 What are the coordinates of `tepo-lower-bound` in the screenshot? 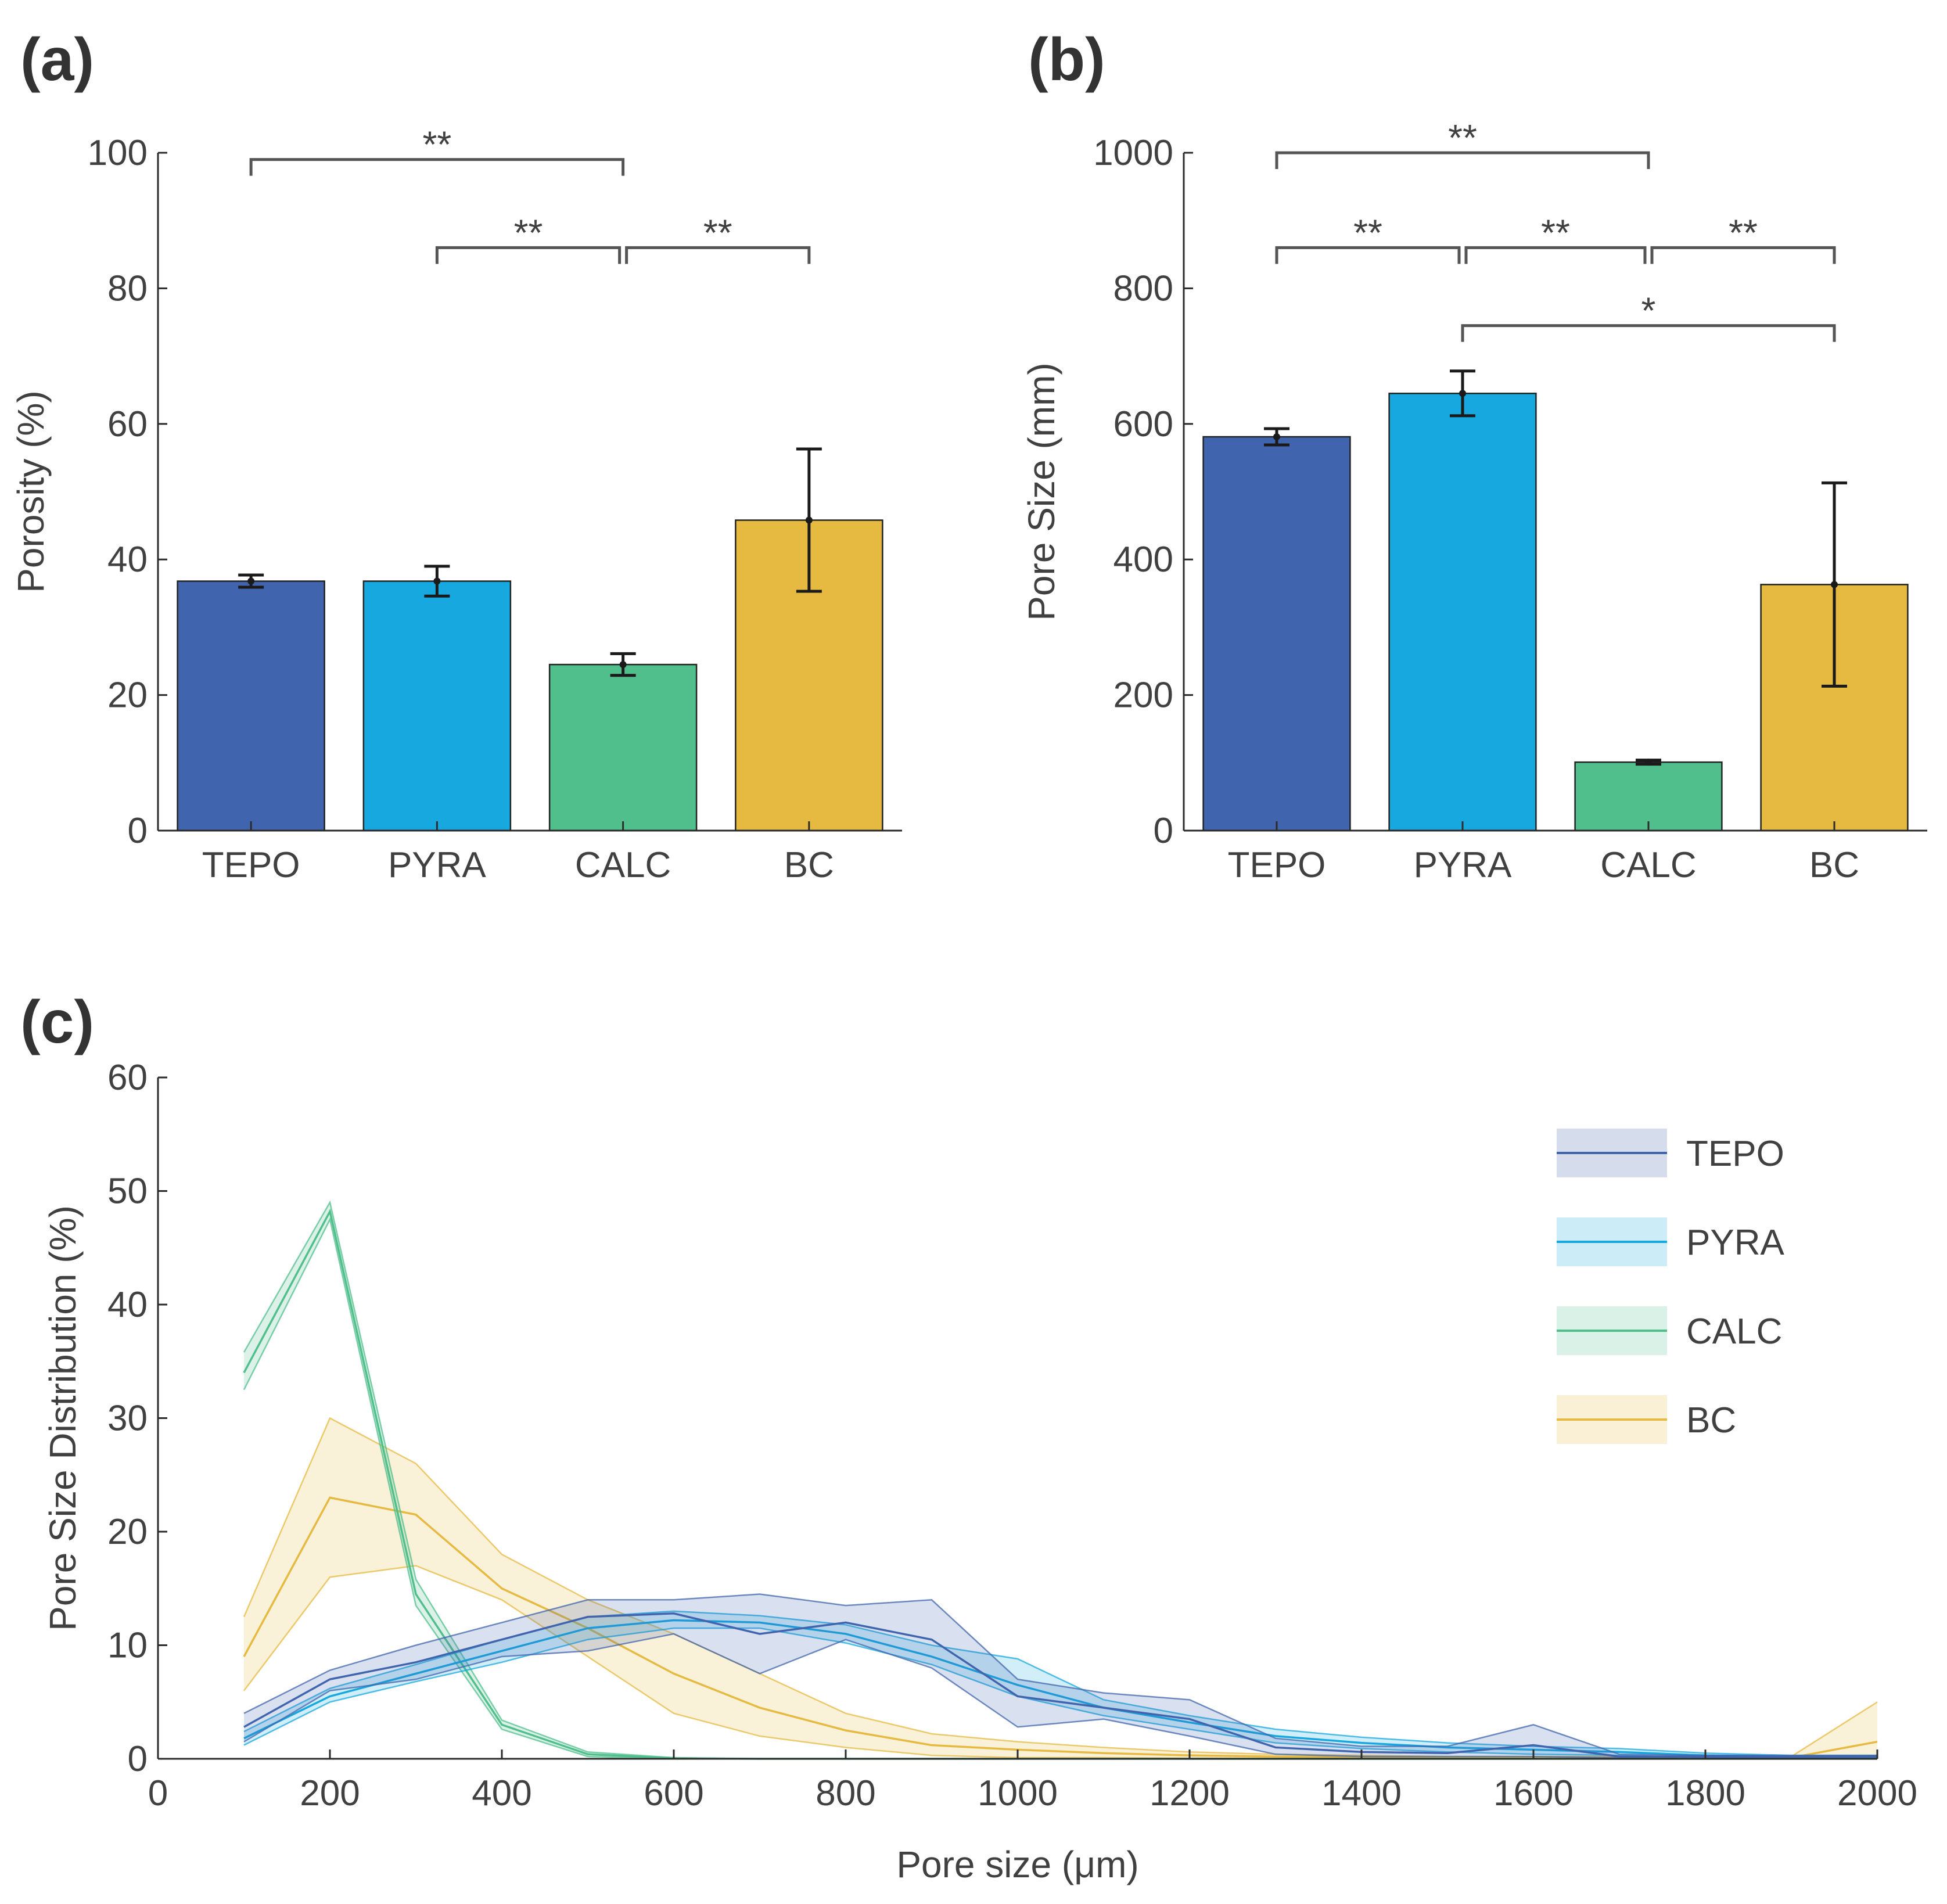 It's located at (1060, 1696).